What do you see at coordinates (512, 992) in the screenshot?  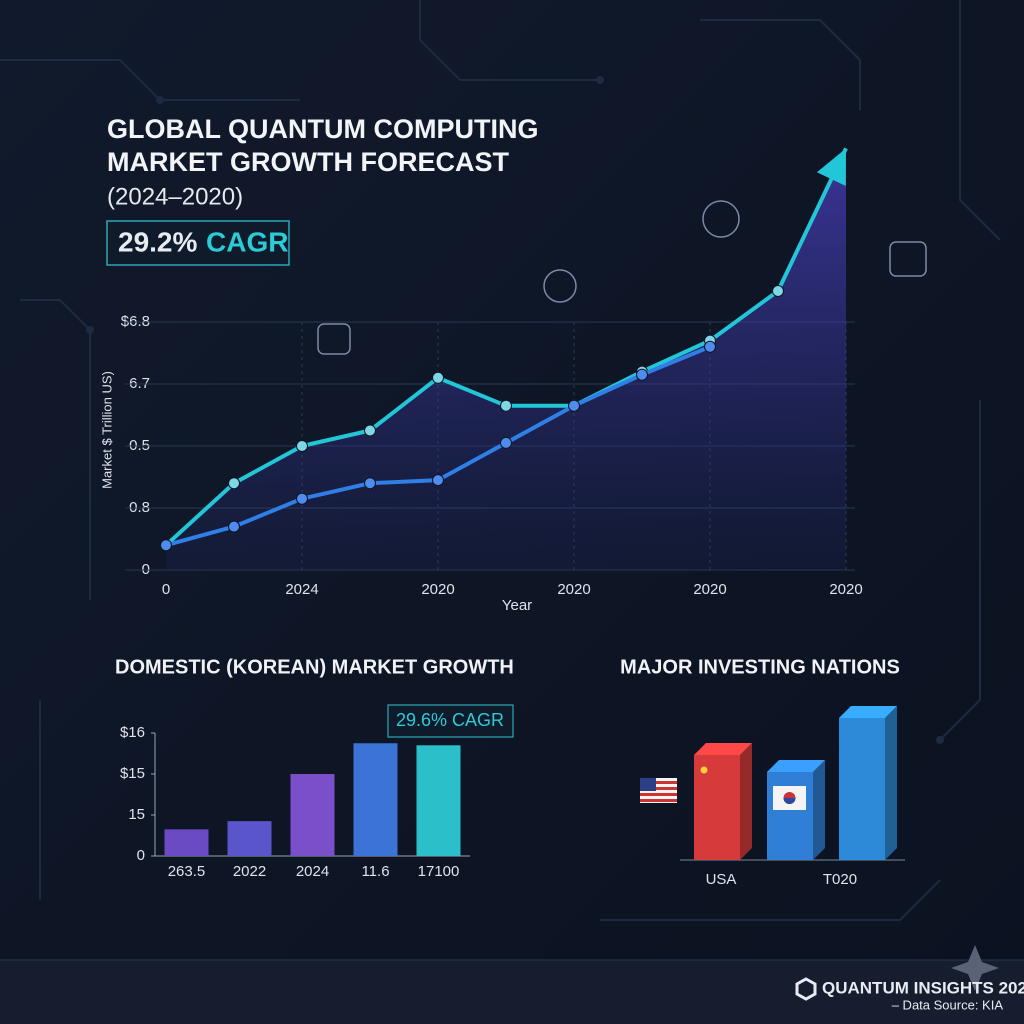 I see `footer-band` at bounding box center [512, 992].